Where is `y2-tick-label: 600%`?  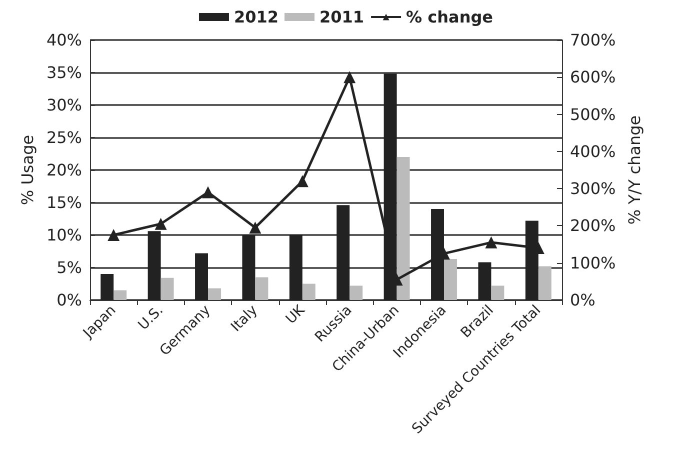
y2-tick-label: 600% is located at coordinates (593, 77).